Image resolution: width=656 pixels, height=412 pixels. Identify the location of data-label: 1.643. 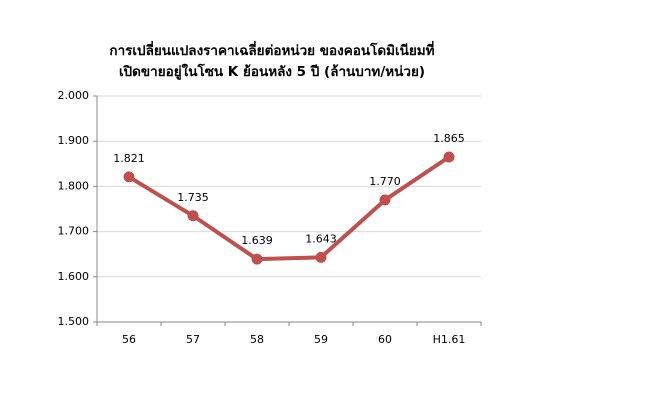
(321, 238).